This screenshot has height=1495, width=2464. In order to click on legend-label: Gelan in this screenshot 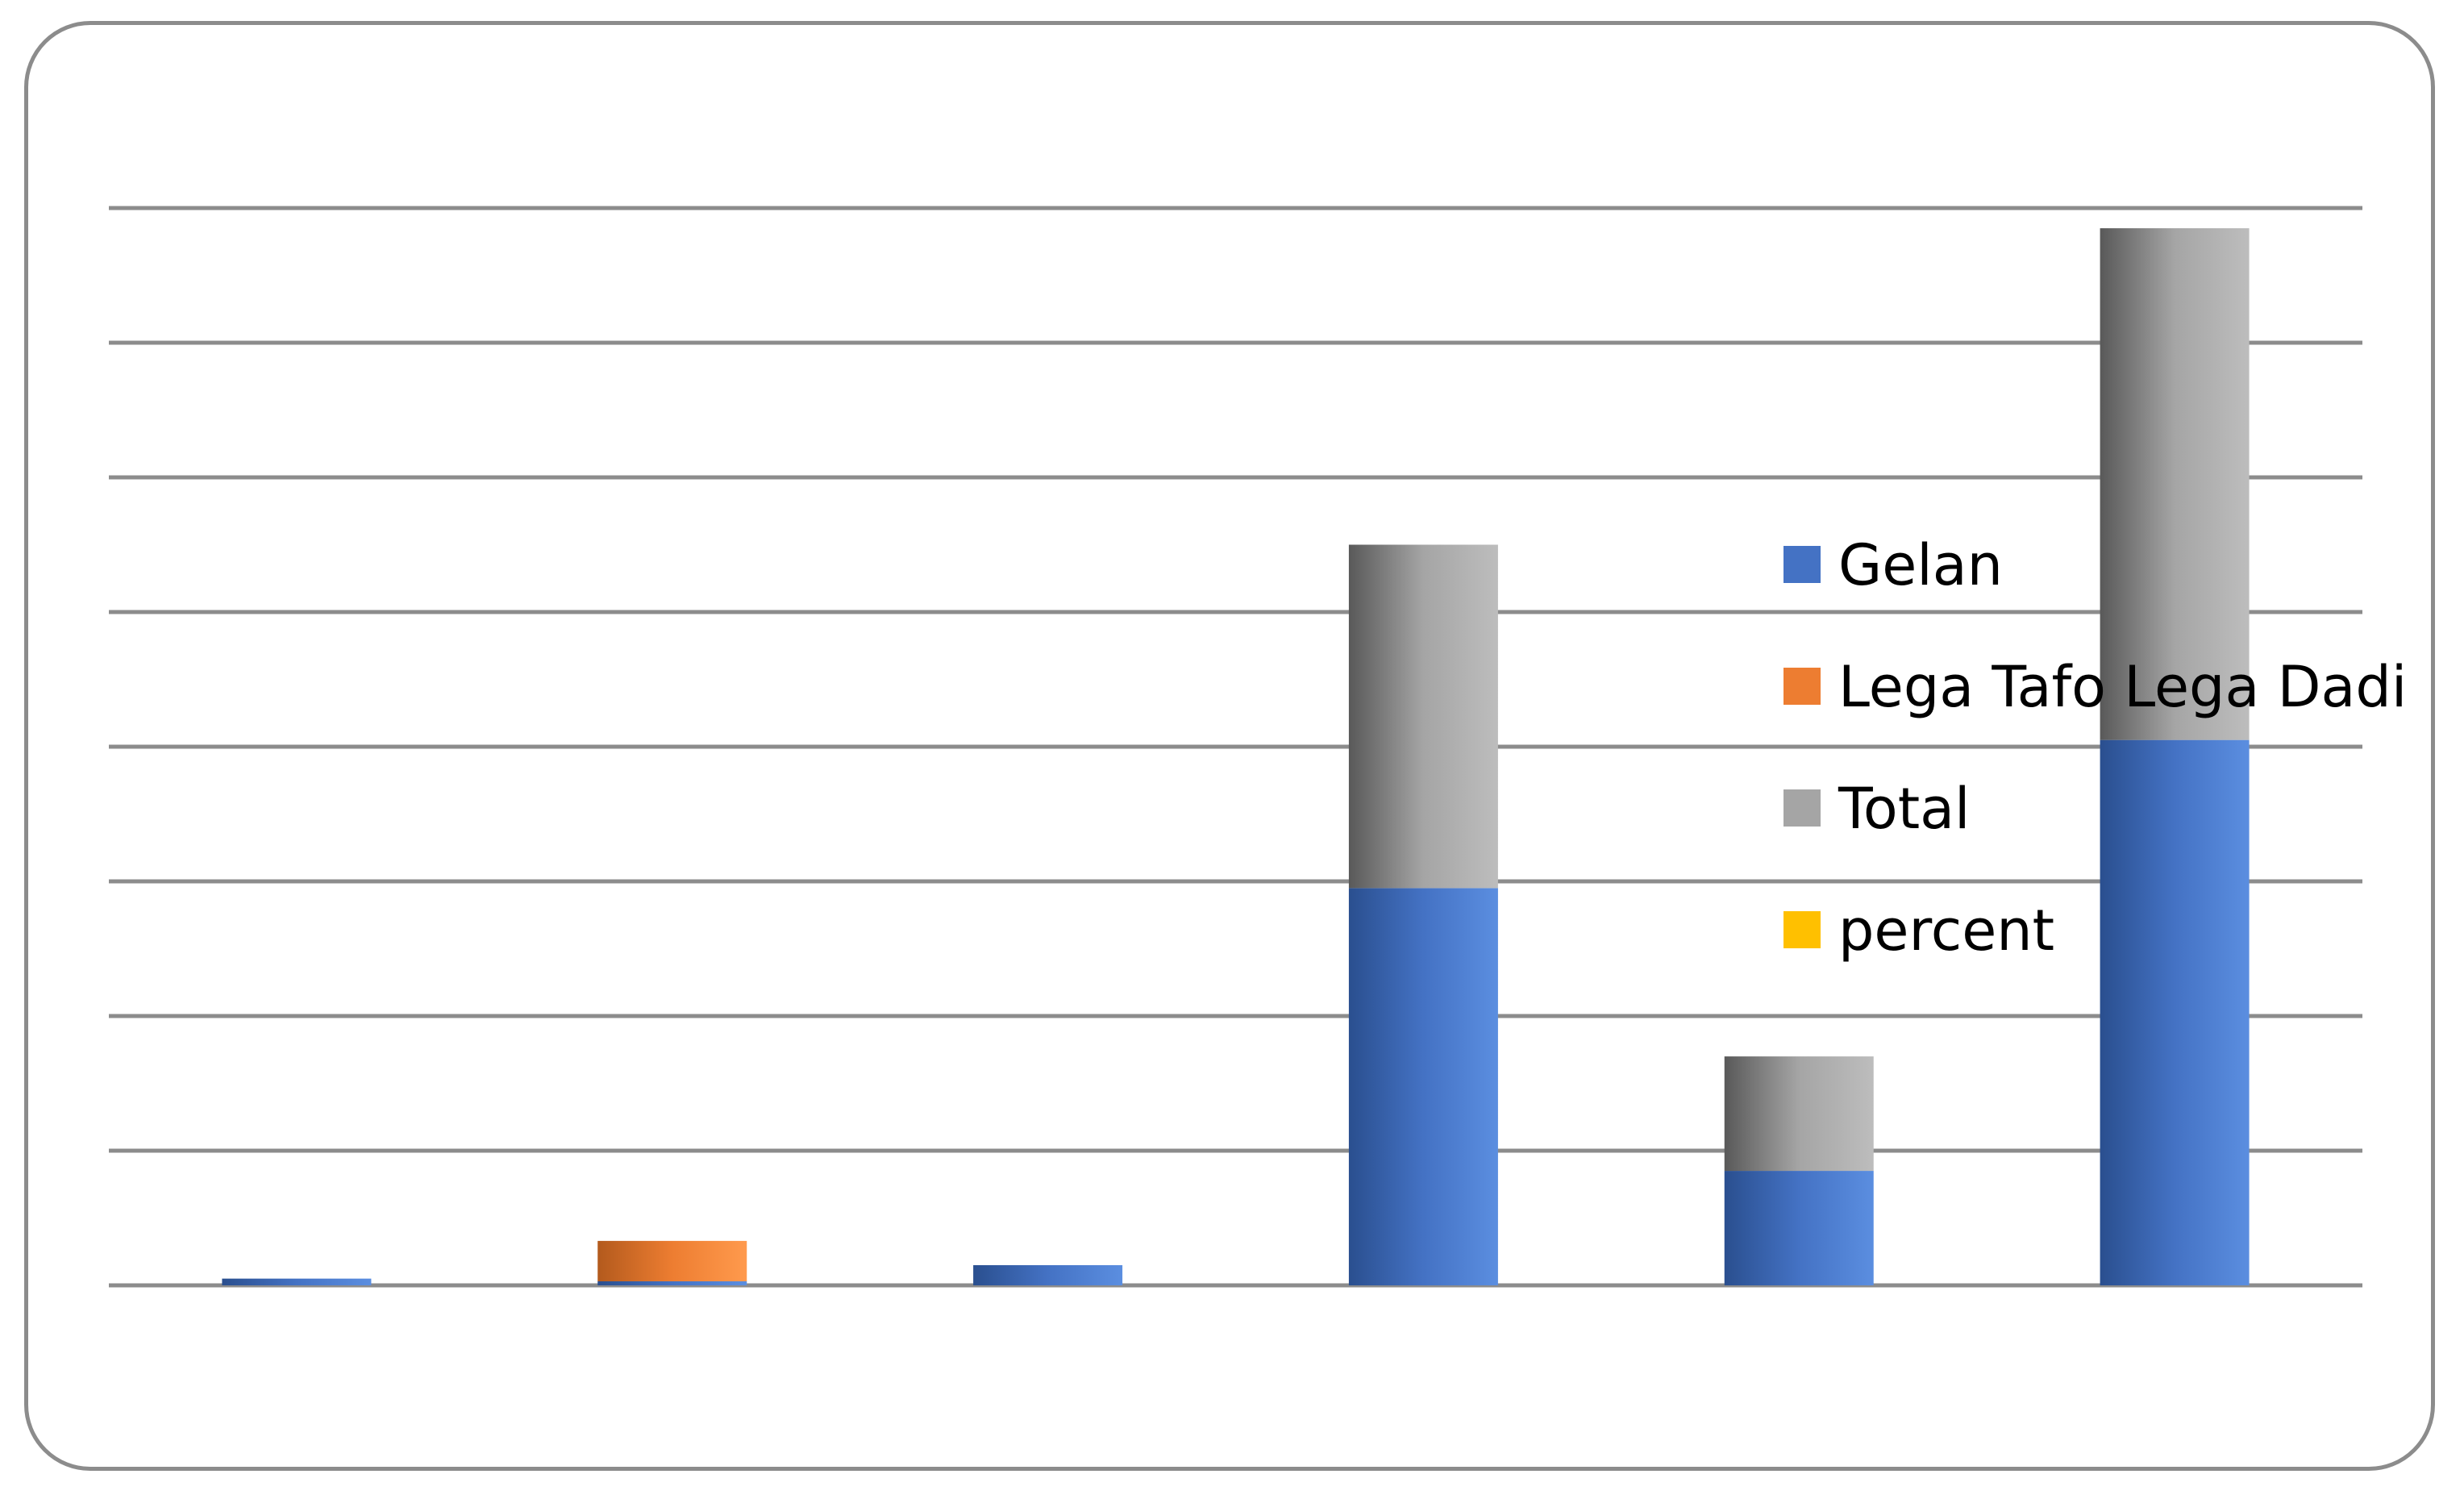, I will do `click(1920, 565)`.